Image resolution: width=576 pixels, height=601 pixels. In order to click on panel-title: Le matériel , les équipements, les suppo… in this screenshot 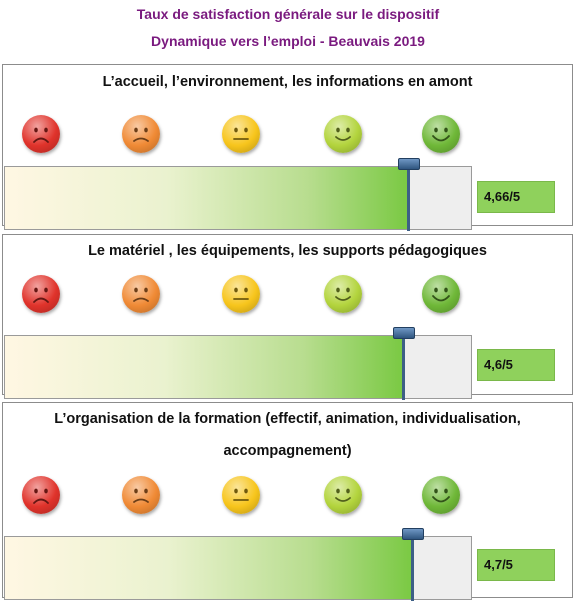, I will do `click(287, 251)`.